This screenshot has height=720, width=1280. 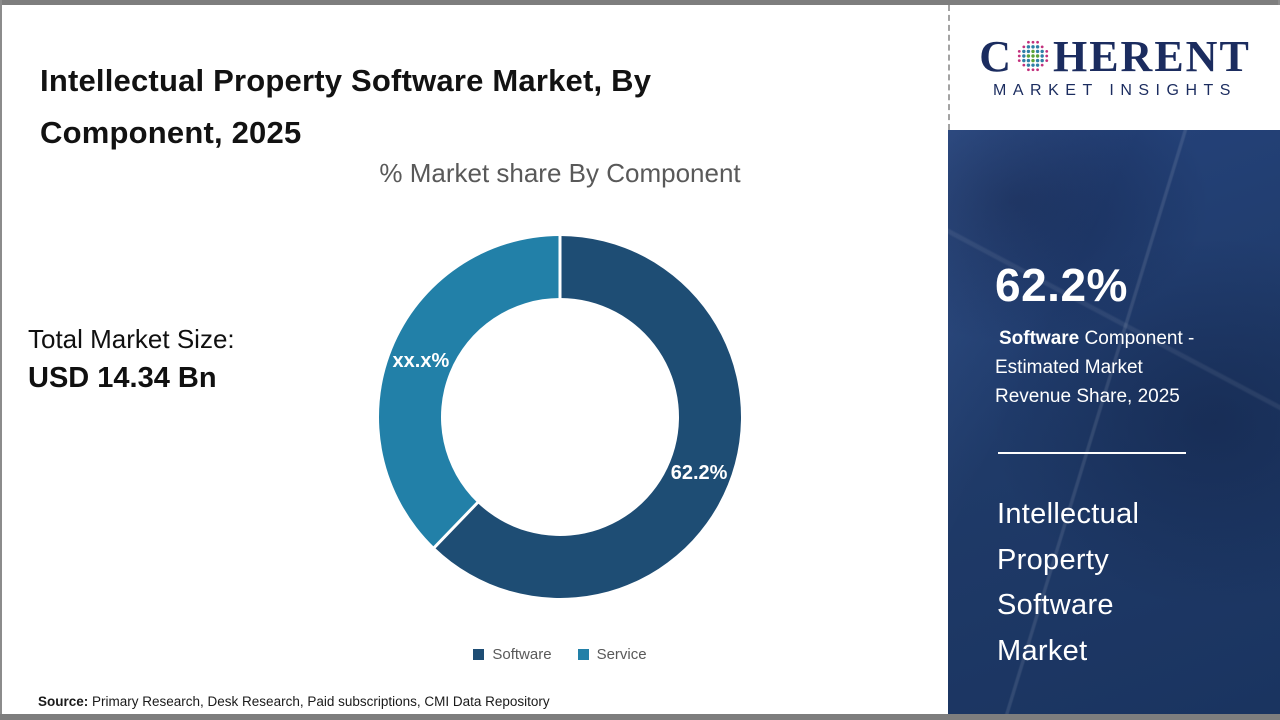 I want to click on dotted-globe-icon, so click(x=1033, y=56).